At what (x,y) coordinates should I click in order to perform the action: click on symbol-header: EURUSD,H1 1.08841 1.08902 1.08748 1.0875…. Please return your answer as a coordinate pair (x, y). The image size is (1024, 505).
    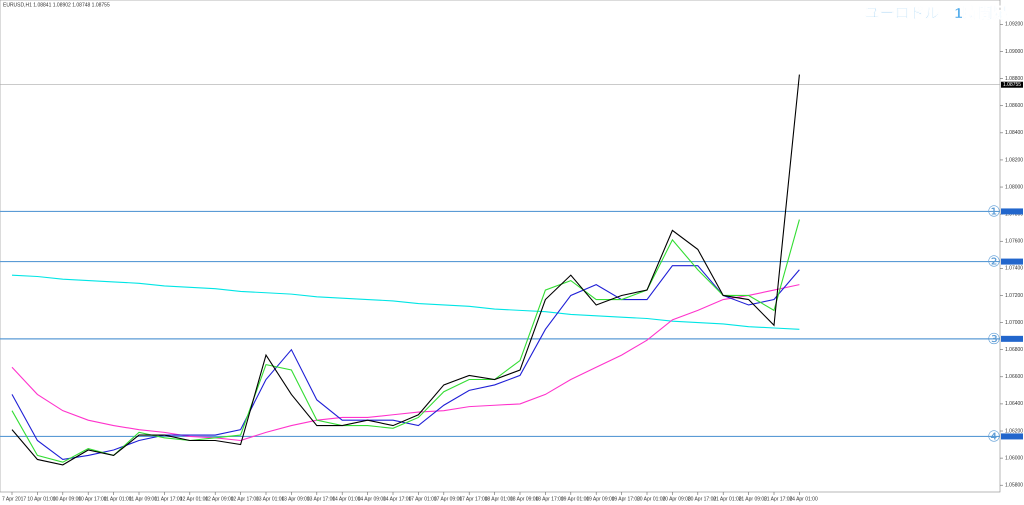
    Looking at the image, I should click on (56, 5).